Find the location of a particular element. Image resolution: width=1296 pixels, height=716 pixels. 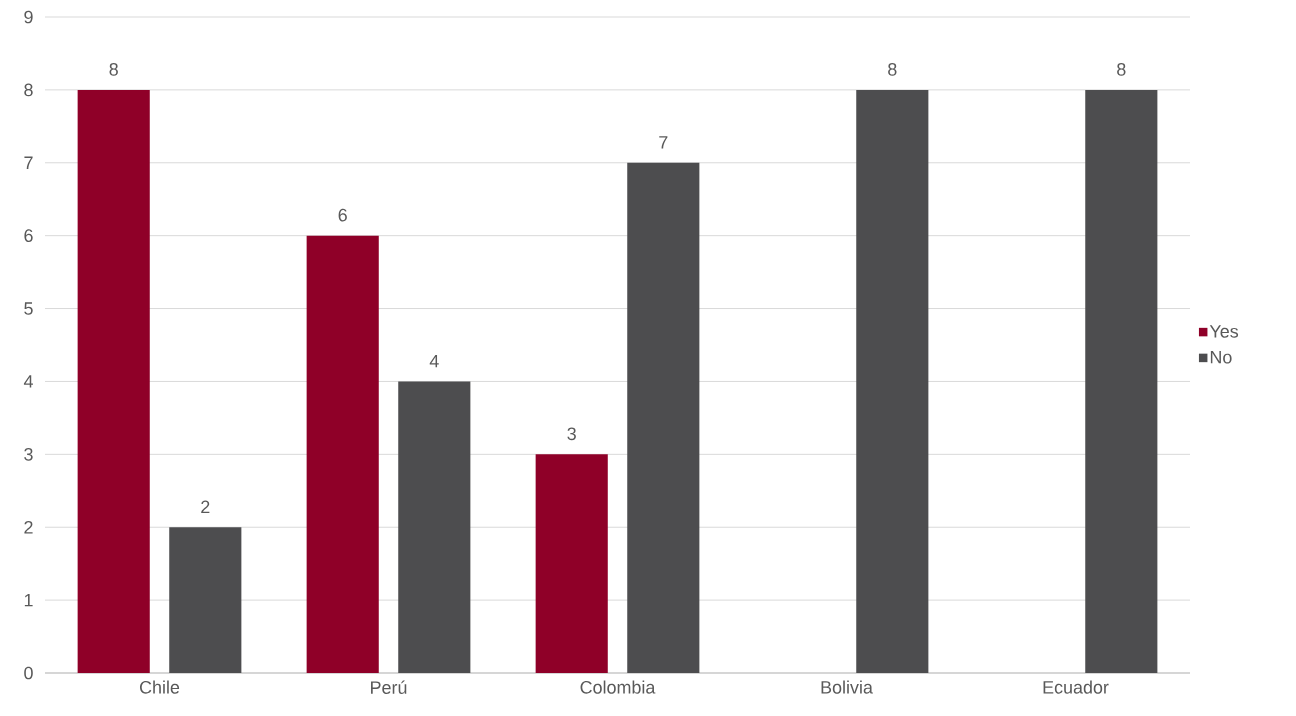

y-tick-label: 3 is located at coordinates (28, 454).